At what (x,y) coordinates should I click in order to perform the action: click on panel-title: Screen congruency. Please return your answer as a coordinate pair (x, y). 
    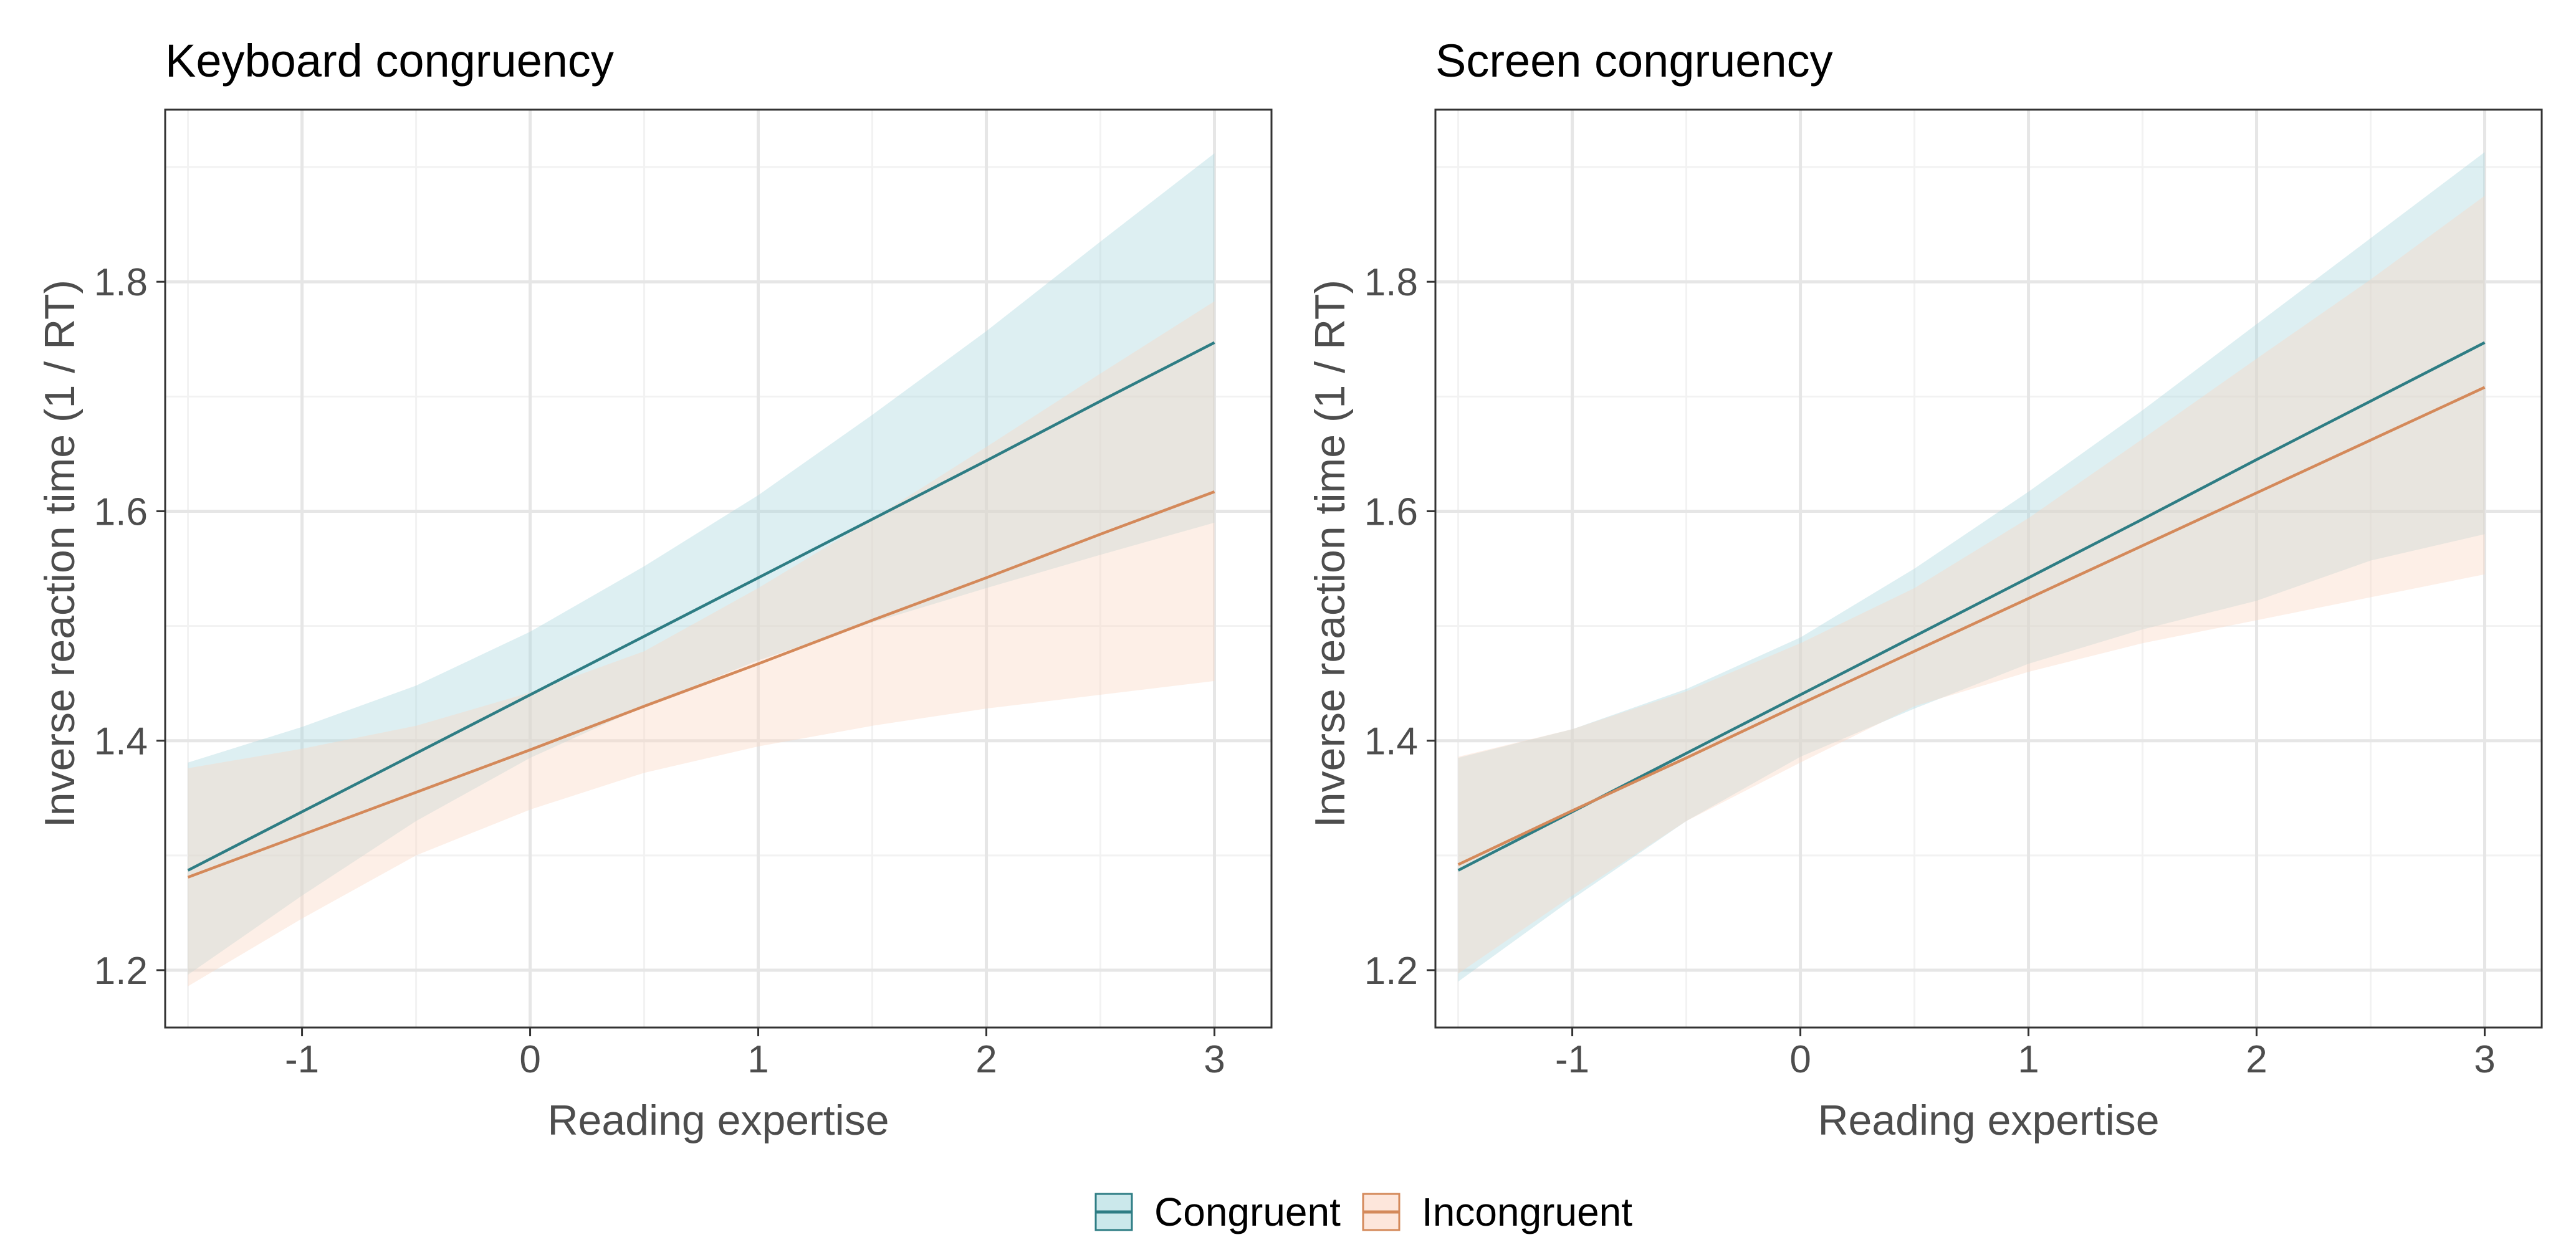
    Looking at the image, I should click on (1634, 61).